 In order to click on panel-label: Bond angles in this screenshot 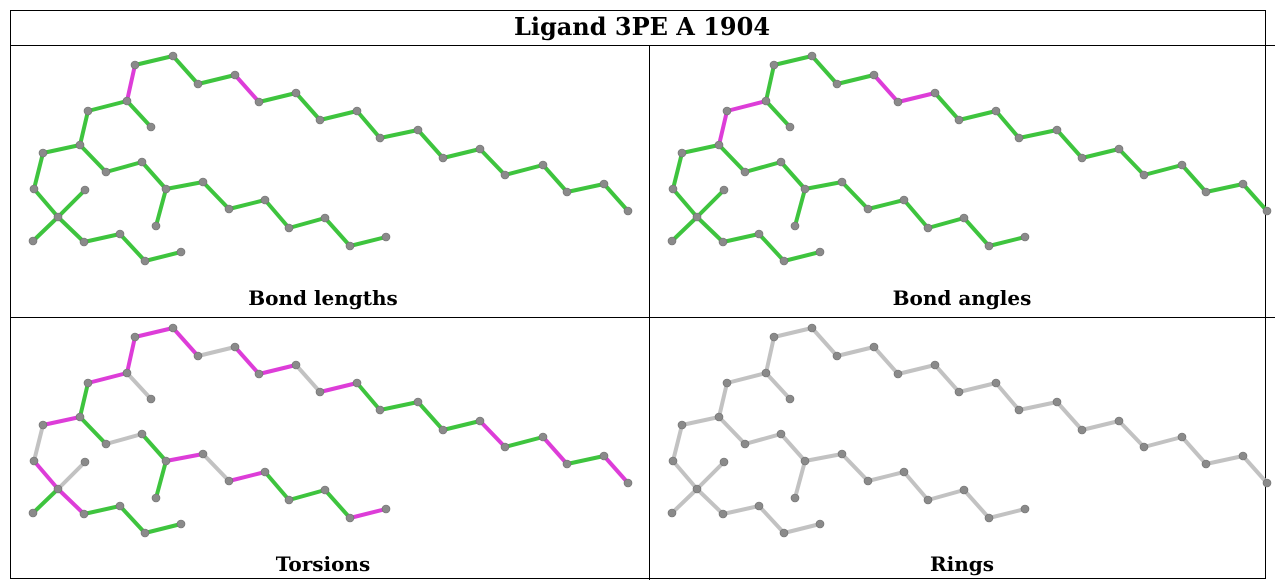, I will do `click(962, 298)`.